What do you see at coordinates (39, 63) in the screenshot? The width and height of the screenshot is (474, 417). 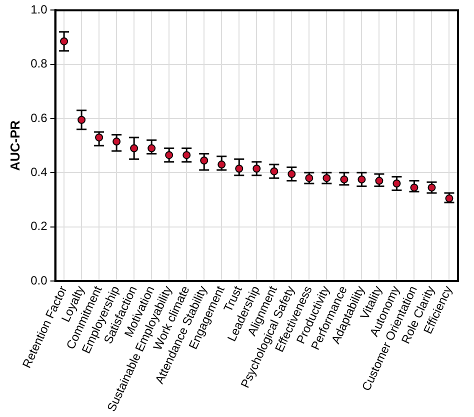 I see `y-tick-label: 0.8` at bounding box center [39, 63].